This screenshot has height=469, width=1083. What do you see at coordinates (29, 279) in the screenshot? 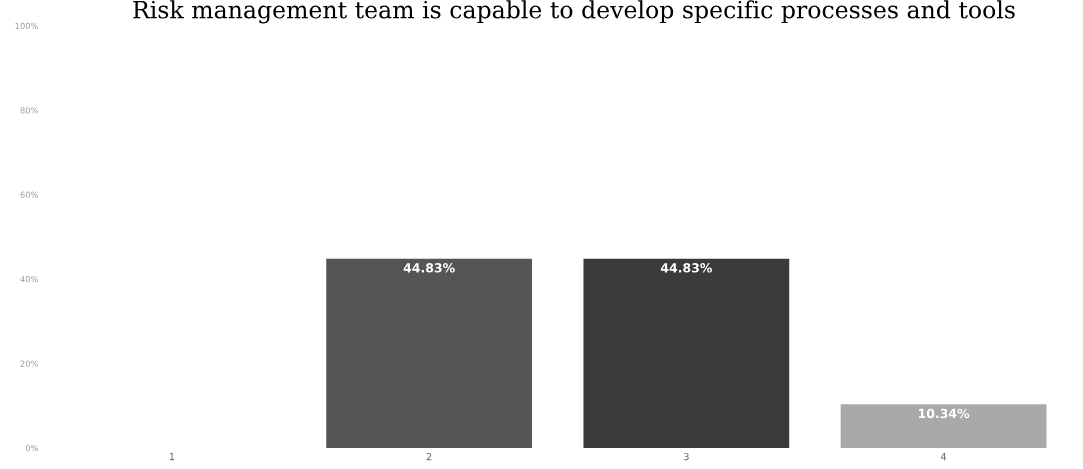
I see `y-tick-label: 40%` at bounding box center [29, 279].